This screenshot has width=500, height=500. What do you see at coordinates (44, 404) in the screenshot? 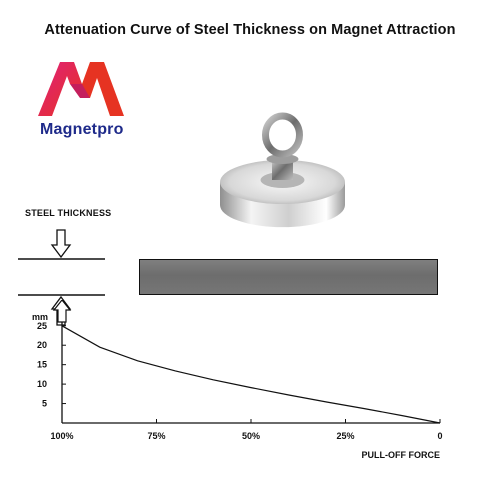
I see `y-tick-label: 5` at bounding box center [44, 404].